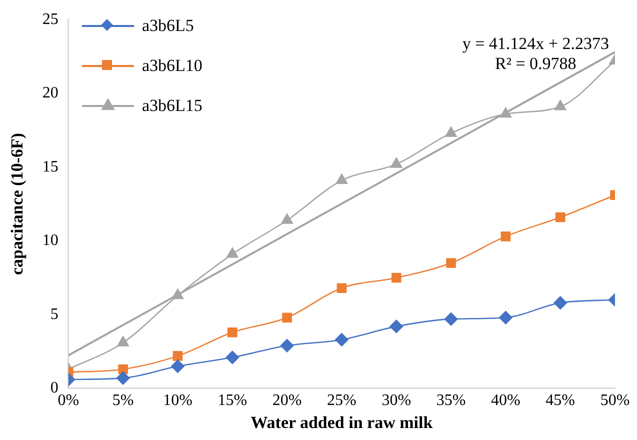  What do you see at coordinates (50, 93) in the screenshot?
I see `y-tick-label: 20` at bounding box center [50, 93].